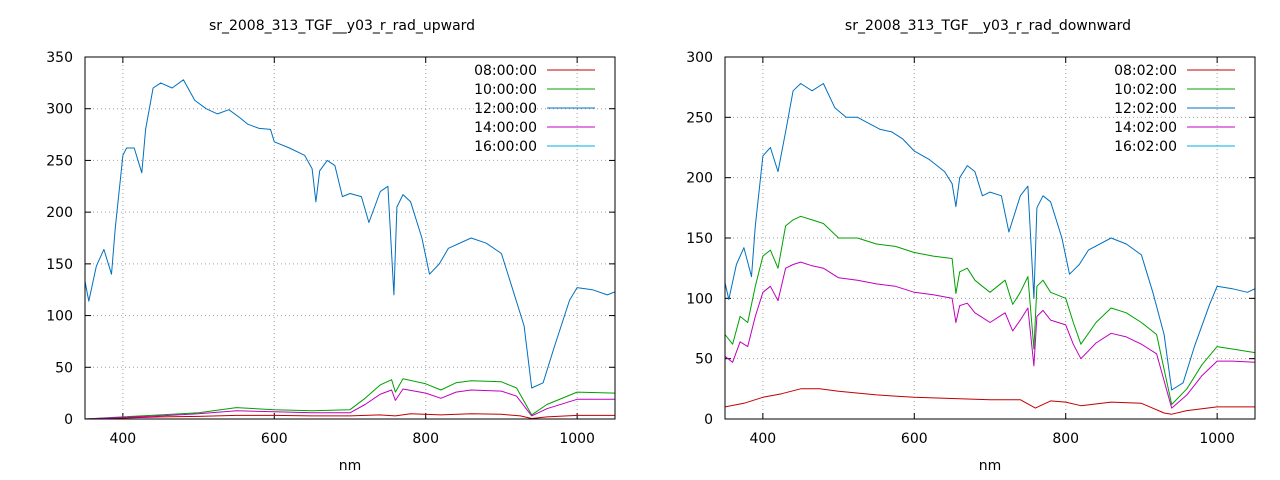  What do you see at coordinates (505, 109) in the screenshot?
I see `legend-label: 12:00:00` at bounding box center [505, 109].